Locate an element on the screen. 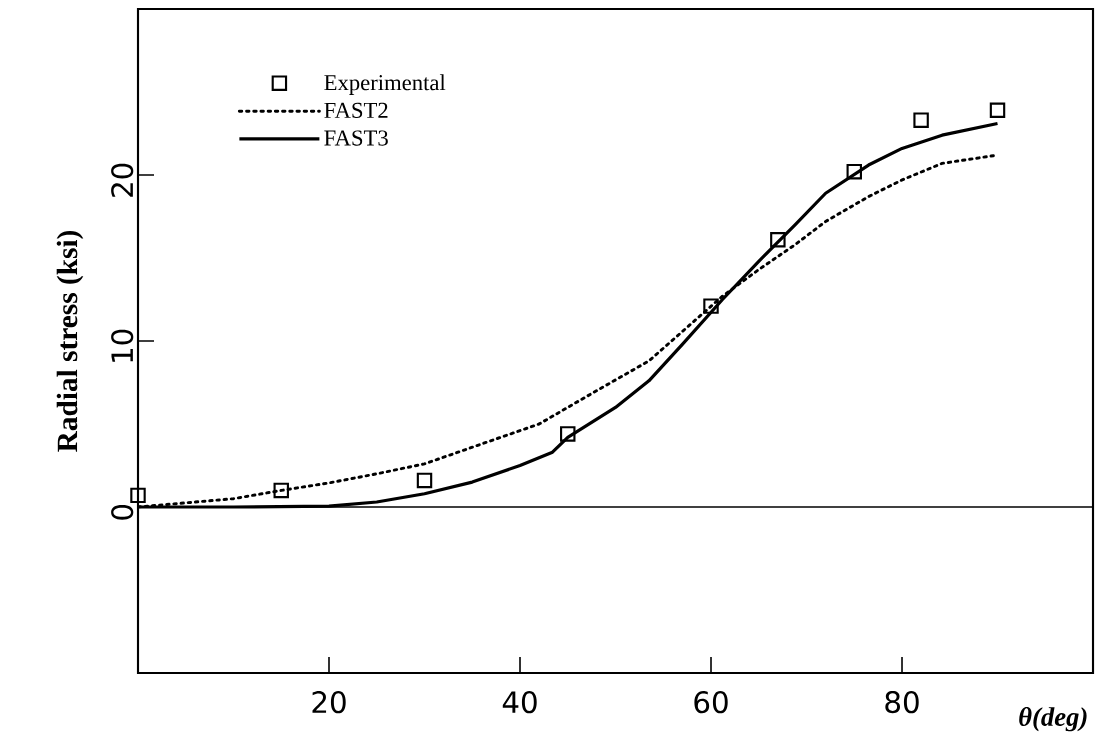 This screenshot has width=1110, height=750. y-tick-label: 10 is located at coordinates (122, 345).